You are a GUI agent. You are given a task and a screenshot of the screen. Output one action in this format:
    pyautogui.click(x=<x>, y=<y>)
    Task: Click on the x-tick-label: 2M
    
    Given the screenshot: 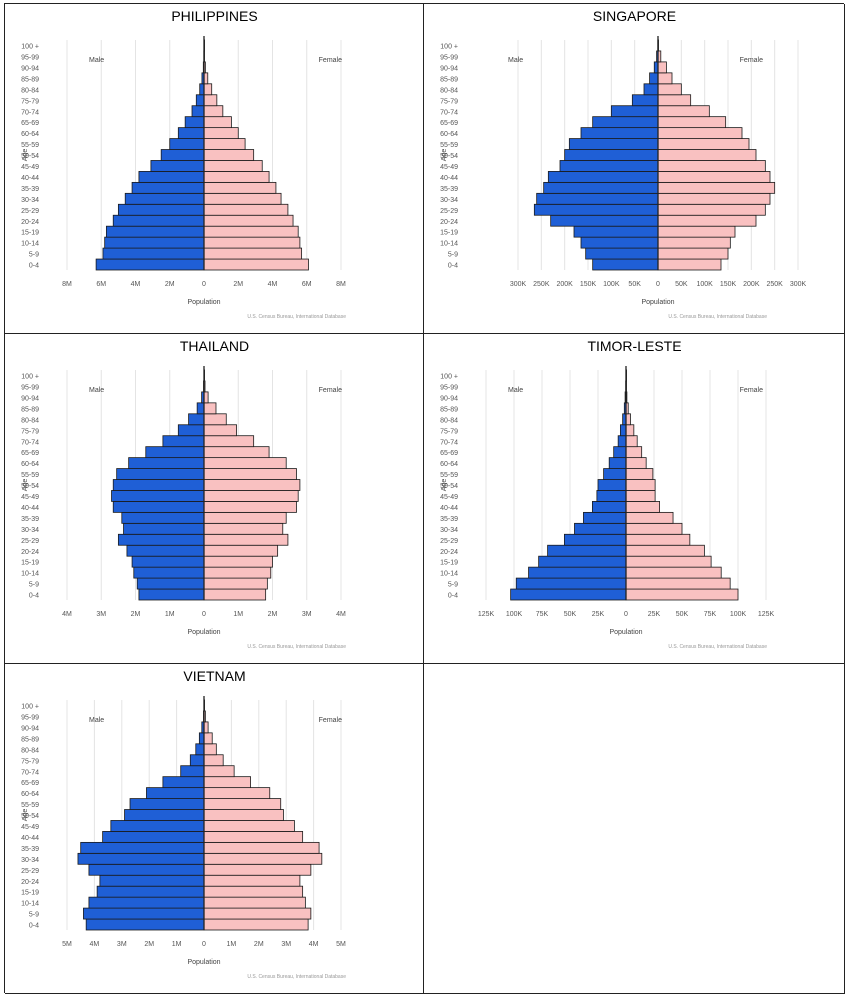 What is the action you would take?
    pyautogui.click(x=170, y=284)
    